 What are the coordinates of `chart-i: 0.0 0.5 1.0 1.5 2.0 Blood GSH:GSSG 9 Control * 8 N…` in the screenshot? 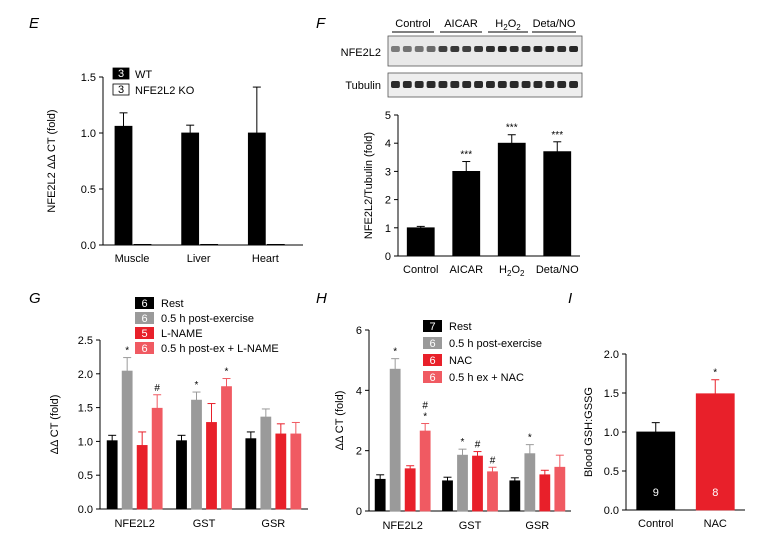 It's located at (664, 439).